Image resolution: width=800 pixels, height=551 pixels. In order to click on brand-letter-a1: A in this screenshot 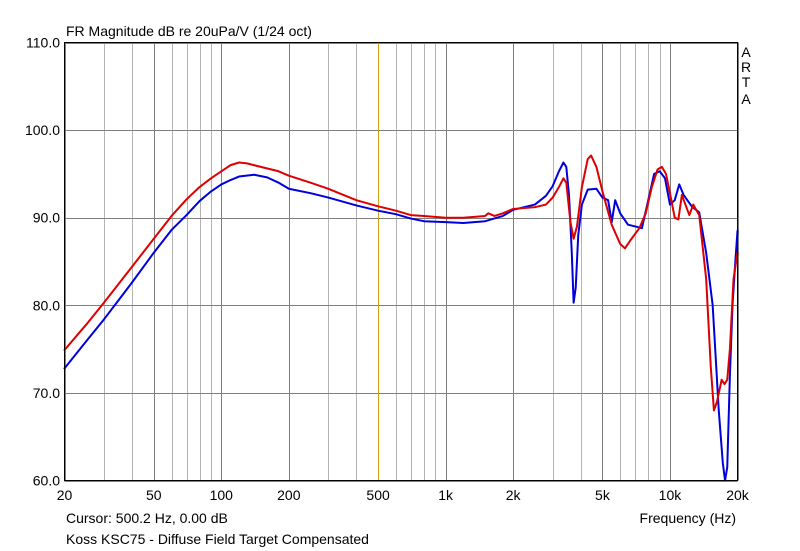, I will do `click(746, 52)`.